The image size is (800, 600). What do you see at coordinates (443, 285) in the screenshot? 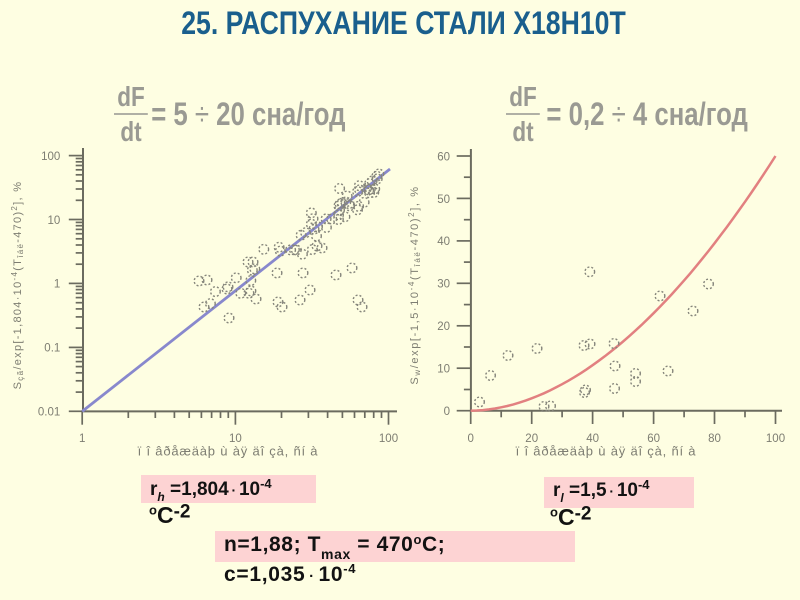
I see `svg-text: 30` at bounding box center [443, 285].